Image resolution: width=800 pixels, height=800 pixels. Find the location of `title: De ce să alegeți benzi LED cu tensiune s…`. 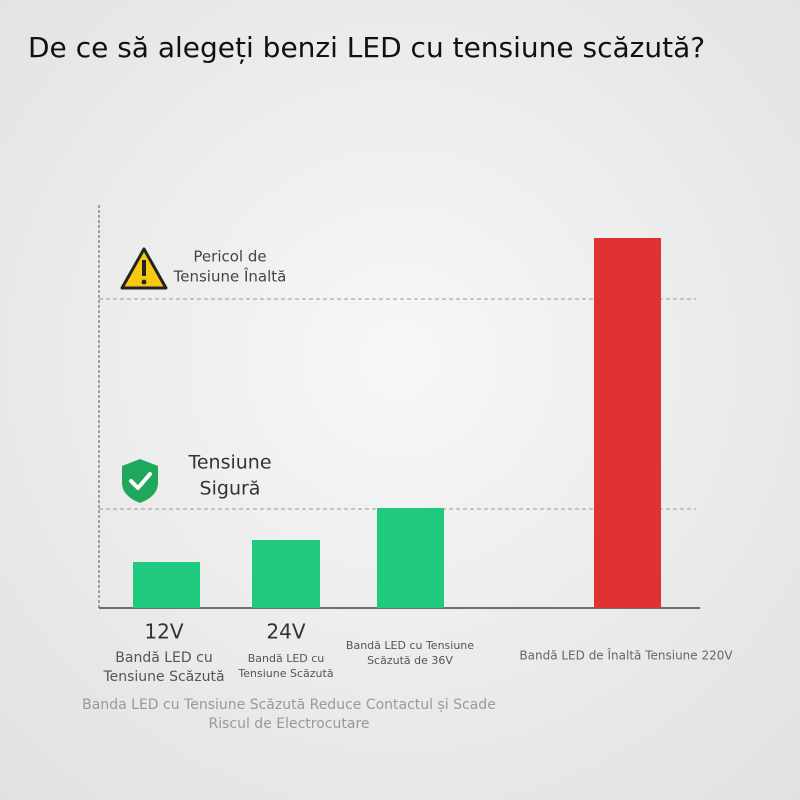

title: De ce să alegeți benzi LED cu tensiune s… is located at coordinates (366, 47).